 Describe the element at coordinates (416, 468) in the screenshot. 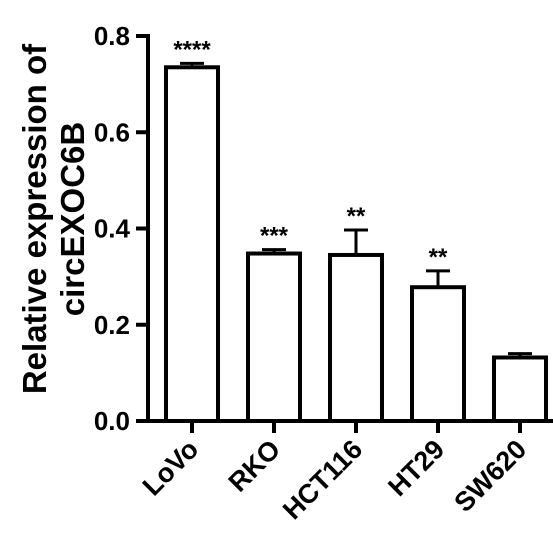

I see `x-tick-label-ht29: HT29` at that location.